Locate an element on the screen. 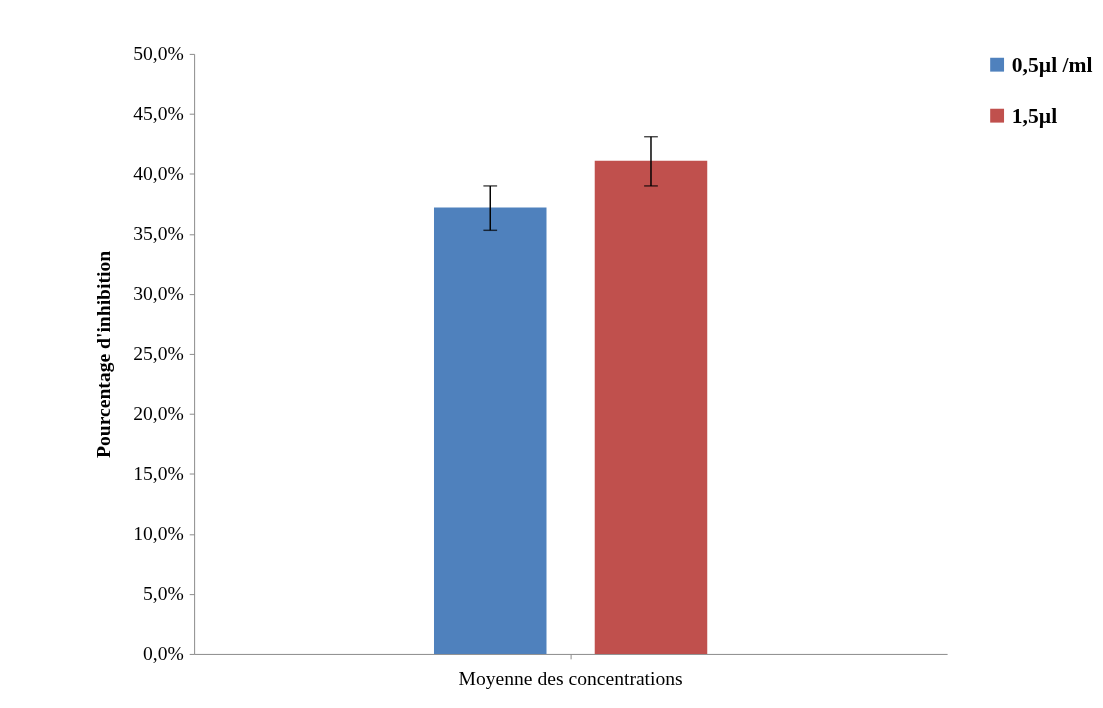  y-tick-label: 20,0% is located at coordinates (158, 414).